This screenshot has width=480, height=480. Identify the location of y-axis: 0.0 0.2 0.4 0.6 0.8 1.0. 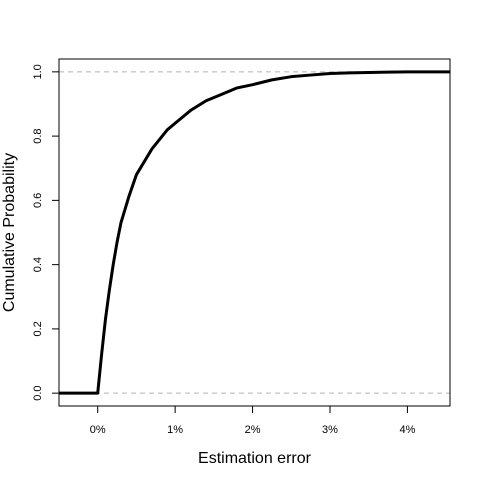
(45, 232).